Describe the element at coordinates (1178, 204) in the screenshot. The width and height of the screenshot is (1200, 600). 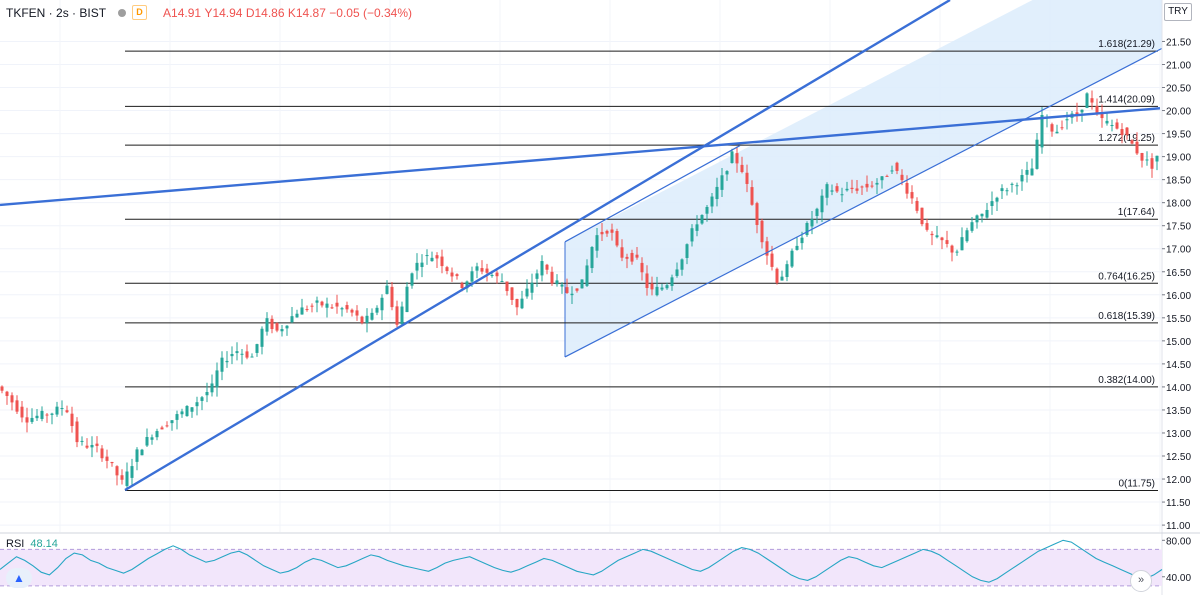
I see `price-tick-label: 18.00` at that location.